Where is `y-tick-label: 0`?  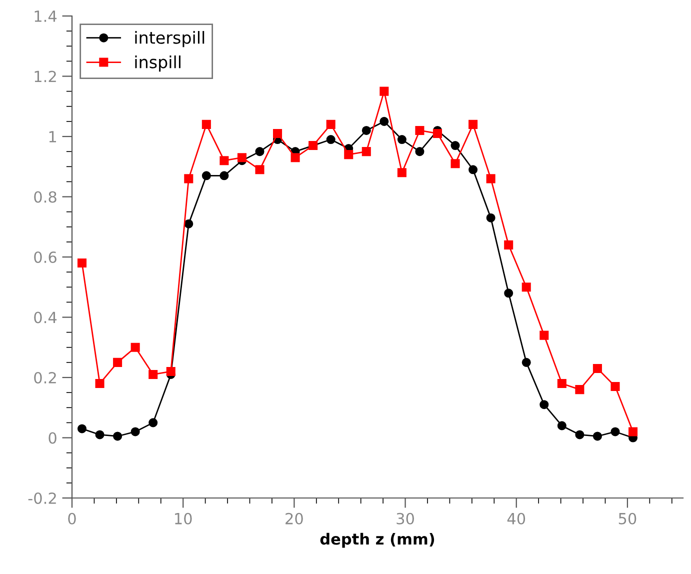 y-tick-label: 0 is located at coordinates (52, 438).